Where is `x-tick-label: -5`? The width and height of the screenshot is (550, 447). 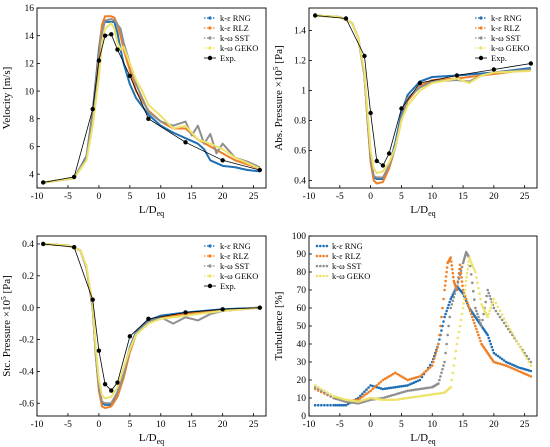 x-tick-label: -5 is located at coordinates (68, 197).